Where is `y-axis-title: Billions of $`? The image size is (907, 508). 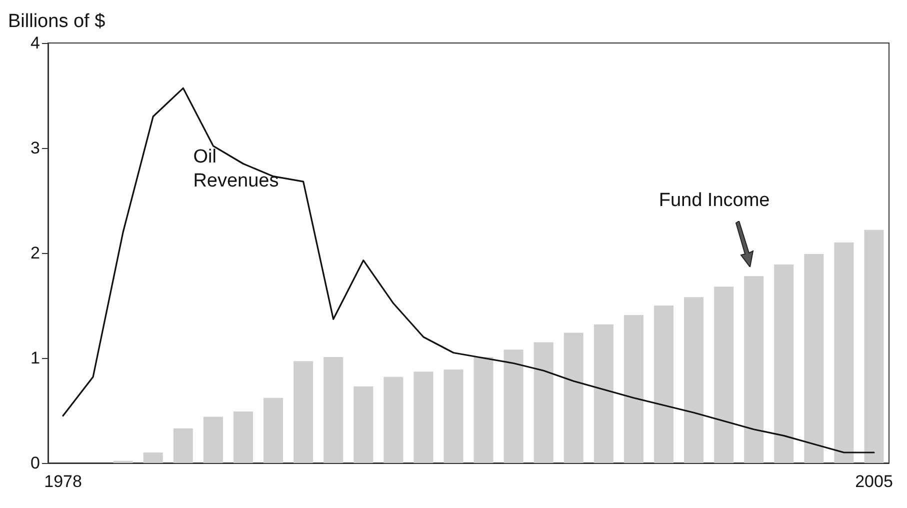
y-axis-title: Billions of $ is located at coordinates (57, 21).